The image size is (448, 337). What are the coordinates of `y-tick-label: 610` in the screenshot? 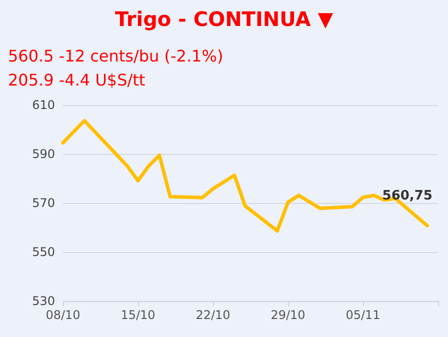 It's located at (43, 105).